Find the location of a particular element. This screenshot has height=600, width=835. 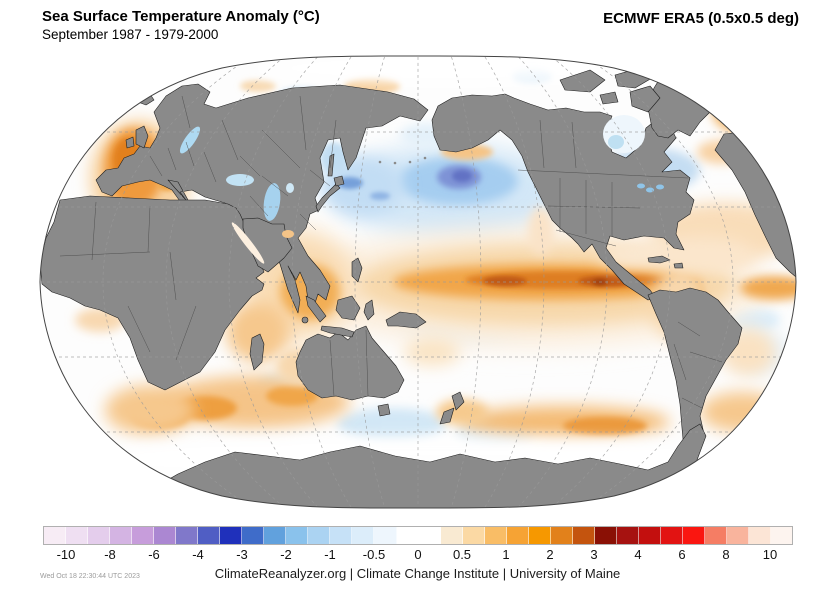

land-sakhalin is located at coordinates (331, 165).